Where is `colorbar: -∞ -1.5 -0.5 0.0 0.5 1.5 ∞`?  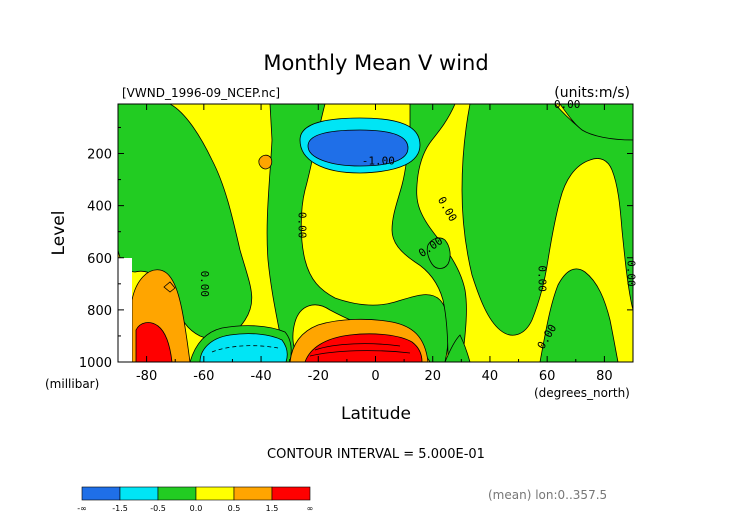 colorbar: -∞ -1.5 -0.5 0.0 0.5 1.5 ∞ is located at coordinates (195, 499).